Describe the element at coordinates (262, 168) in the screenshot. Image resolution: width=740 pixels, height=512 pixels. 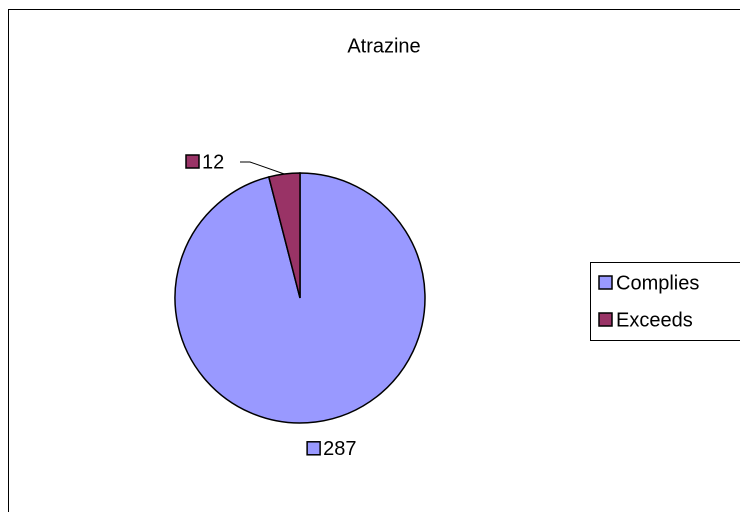
I see `leader-line` at that location.